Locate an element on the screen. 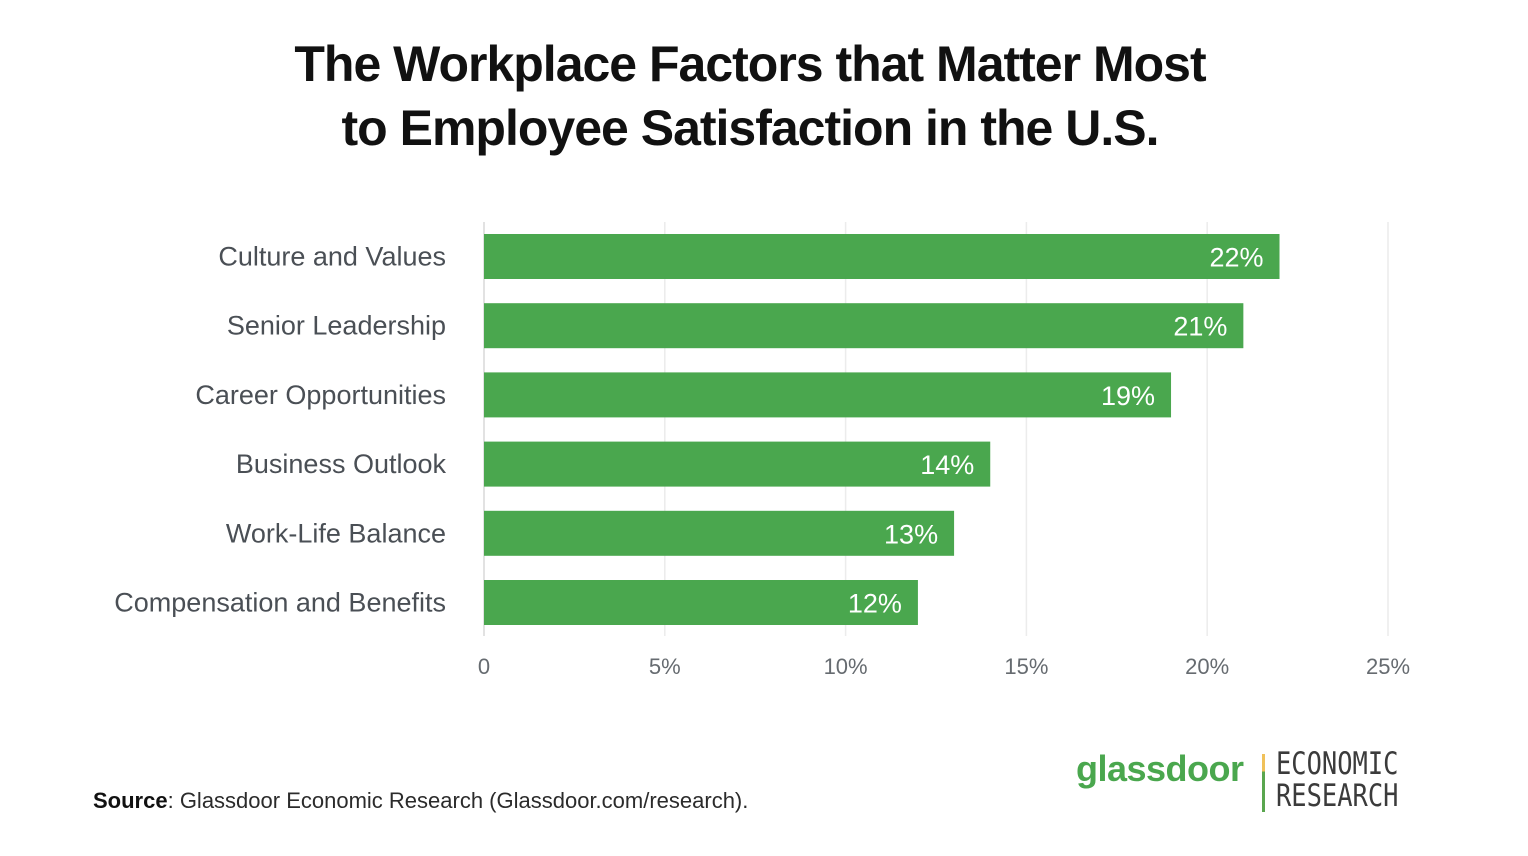 This screenshot has height=856, width=1528. category-label: Senior Leadership is located at coordinates (336, 326).